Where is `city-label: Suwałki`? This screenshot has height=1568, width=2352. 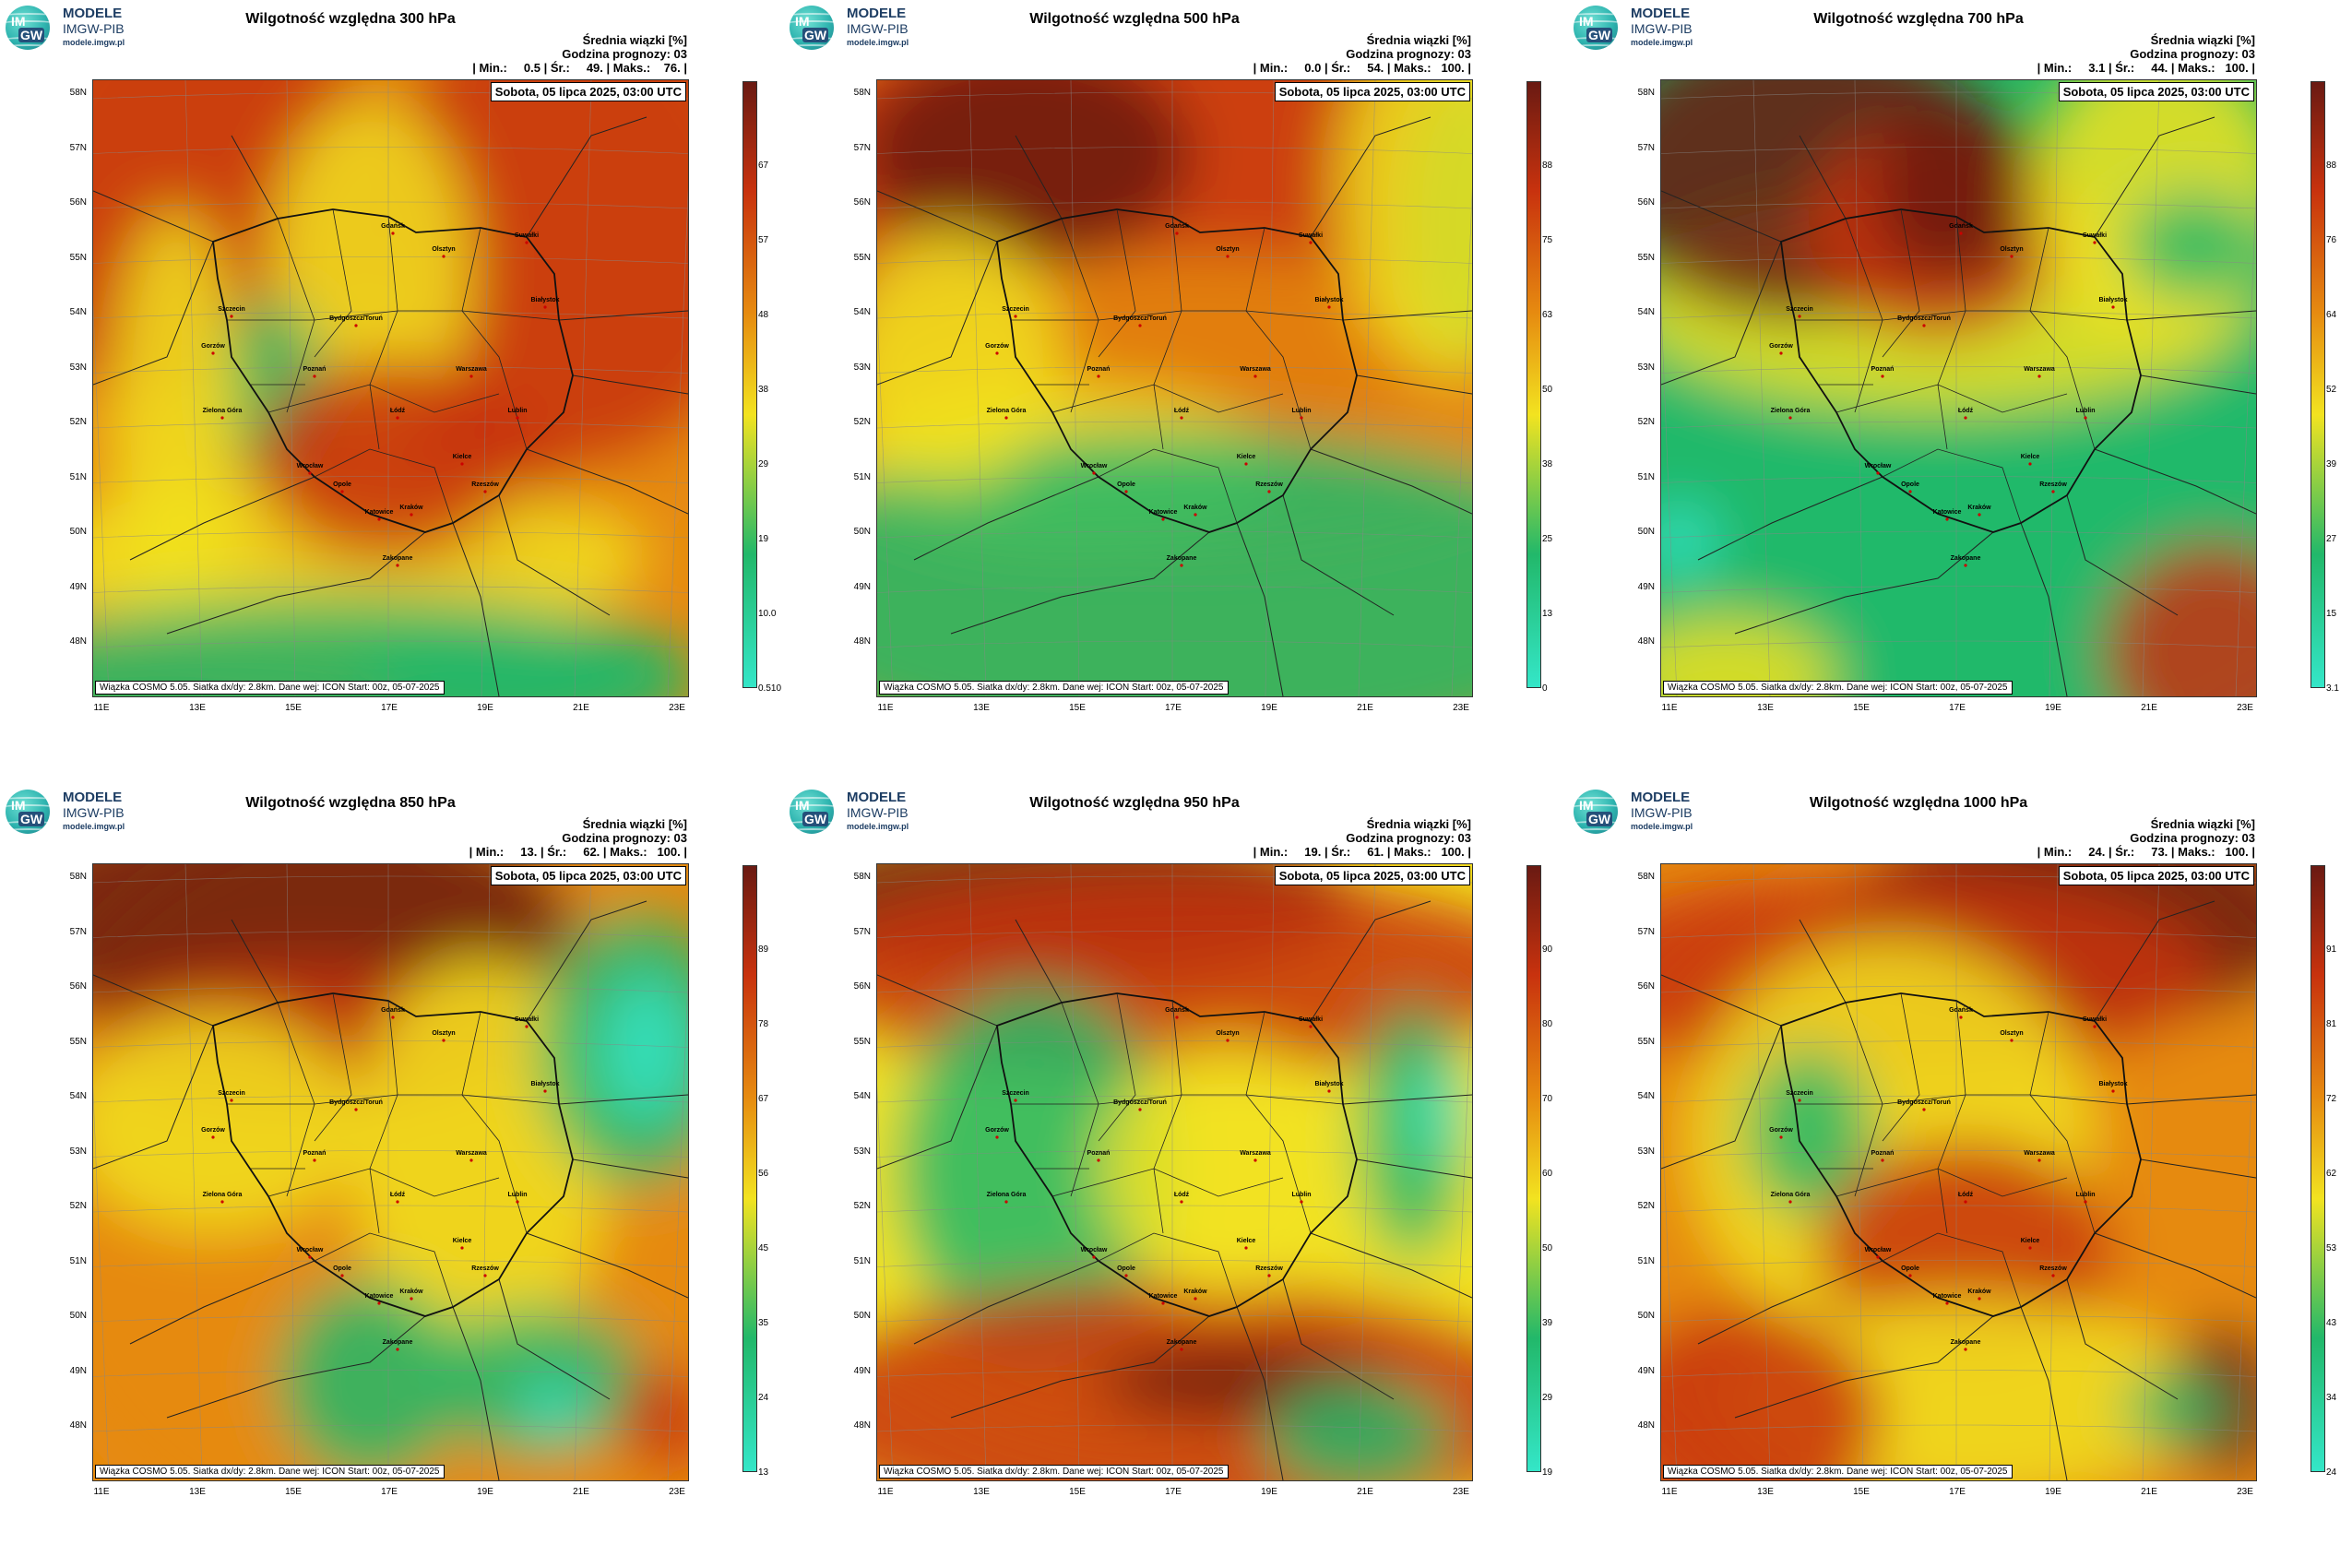
city-label: Suwałki is located at coordinates (527, 1019).